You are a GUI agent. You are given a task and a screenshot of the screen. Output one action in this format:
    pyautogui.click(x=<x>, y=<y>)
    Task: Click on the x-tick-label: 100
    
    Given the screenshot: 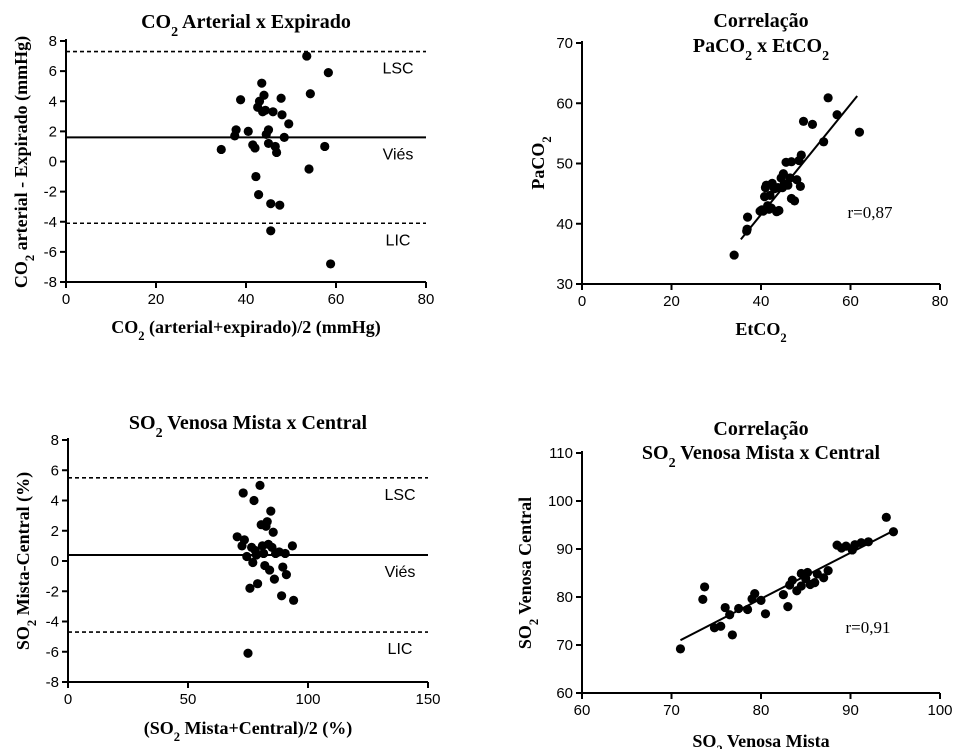 What is the action you would take?
    pyautogui.click(x=939, y=710)
    